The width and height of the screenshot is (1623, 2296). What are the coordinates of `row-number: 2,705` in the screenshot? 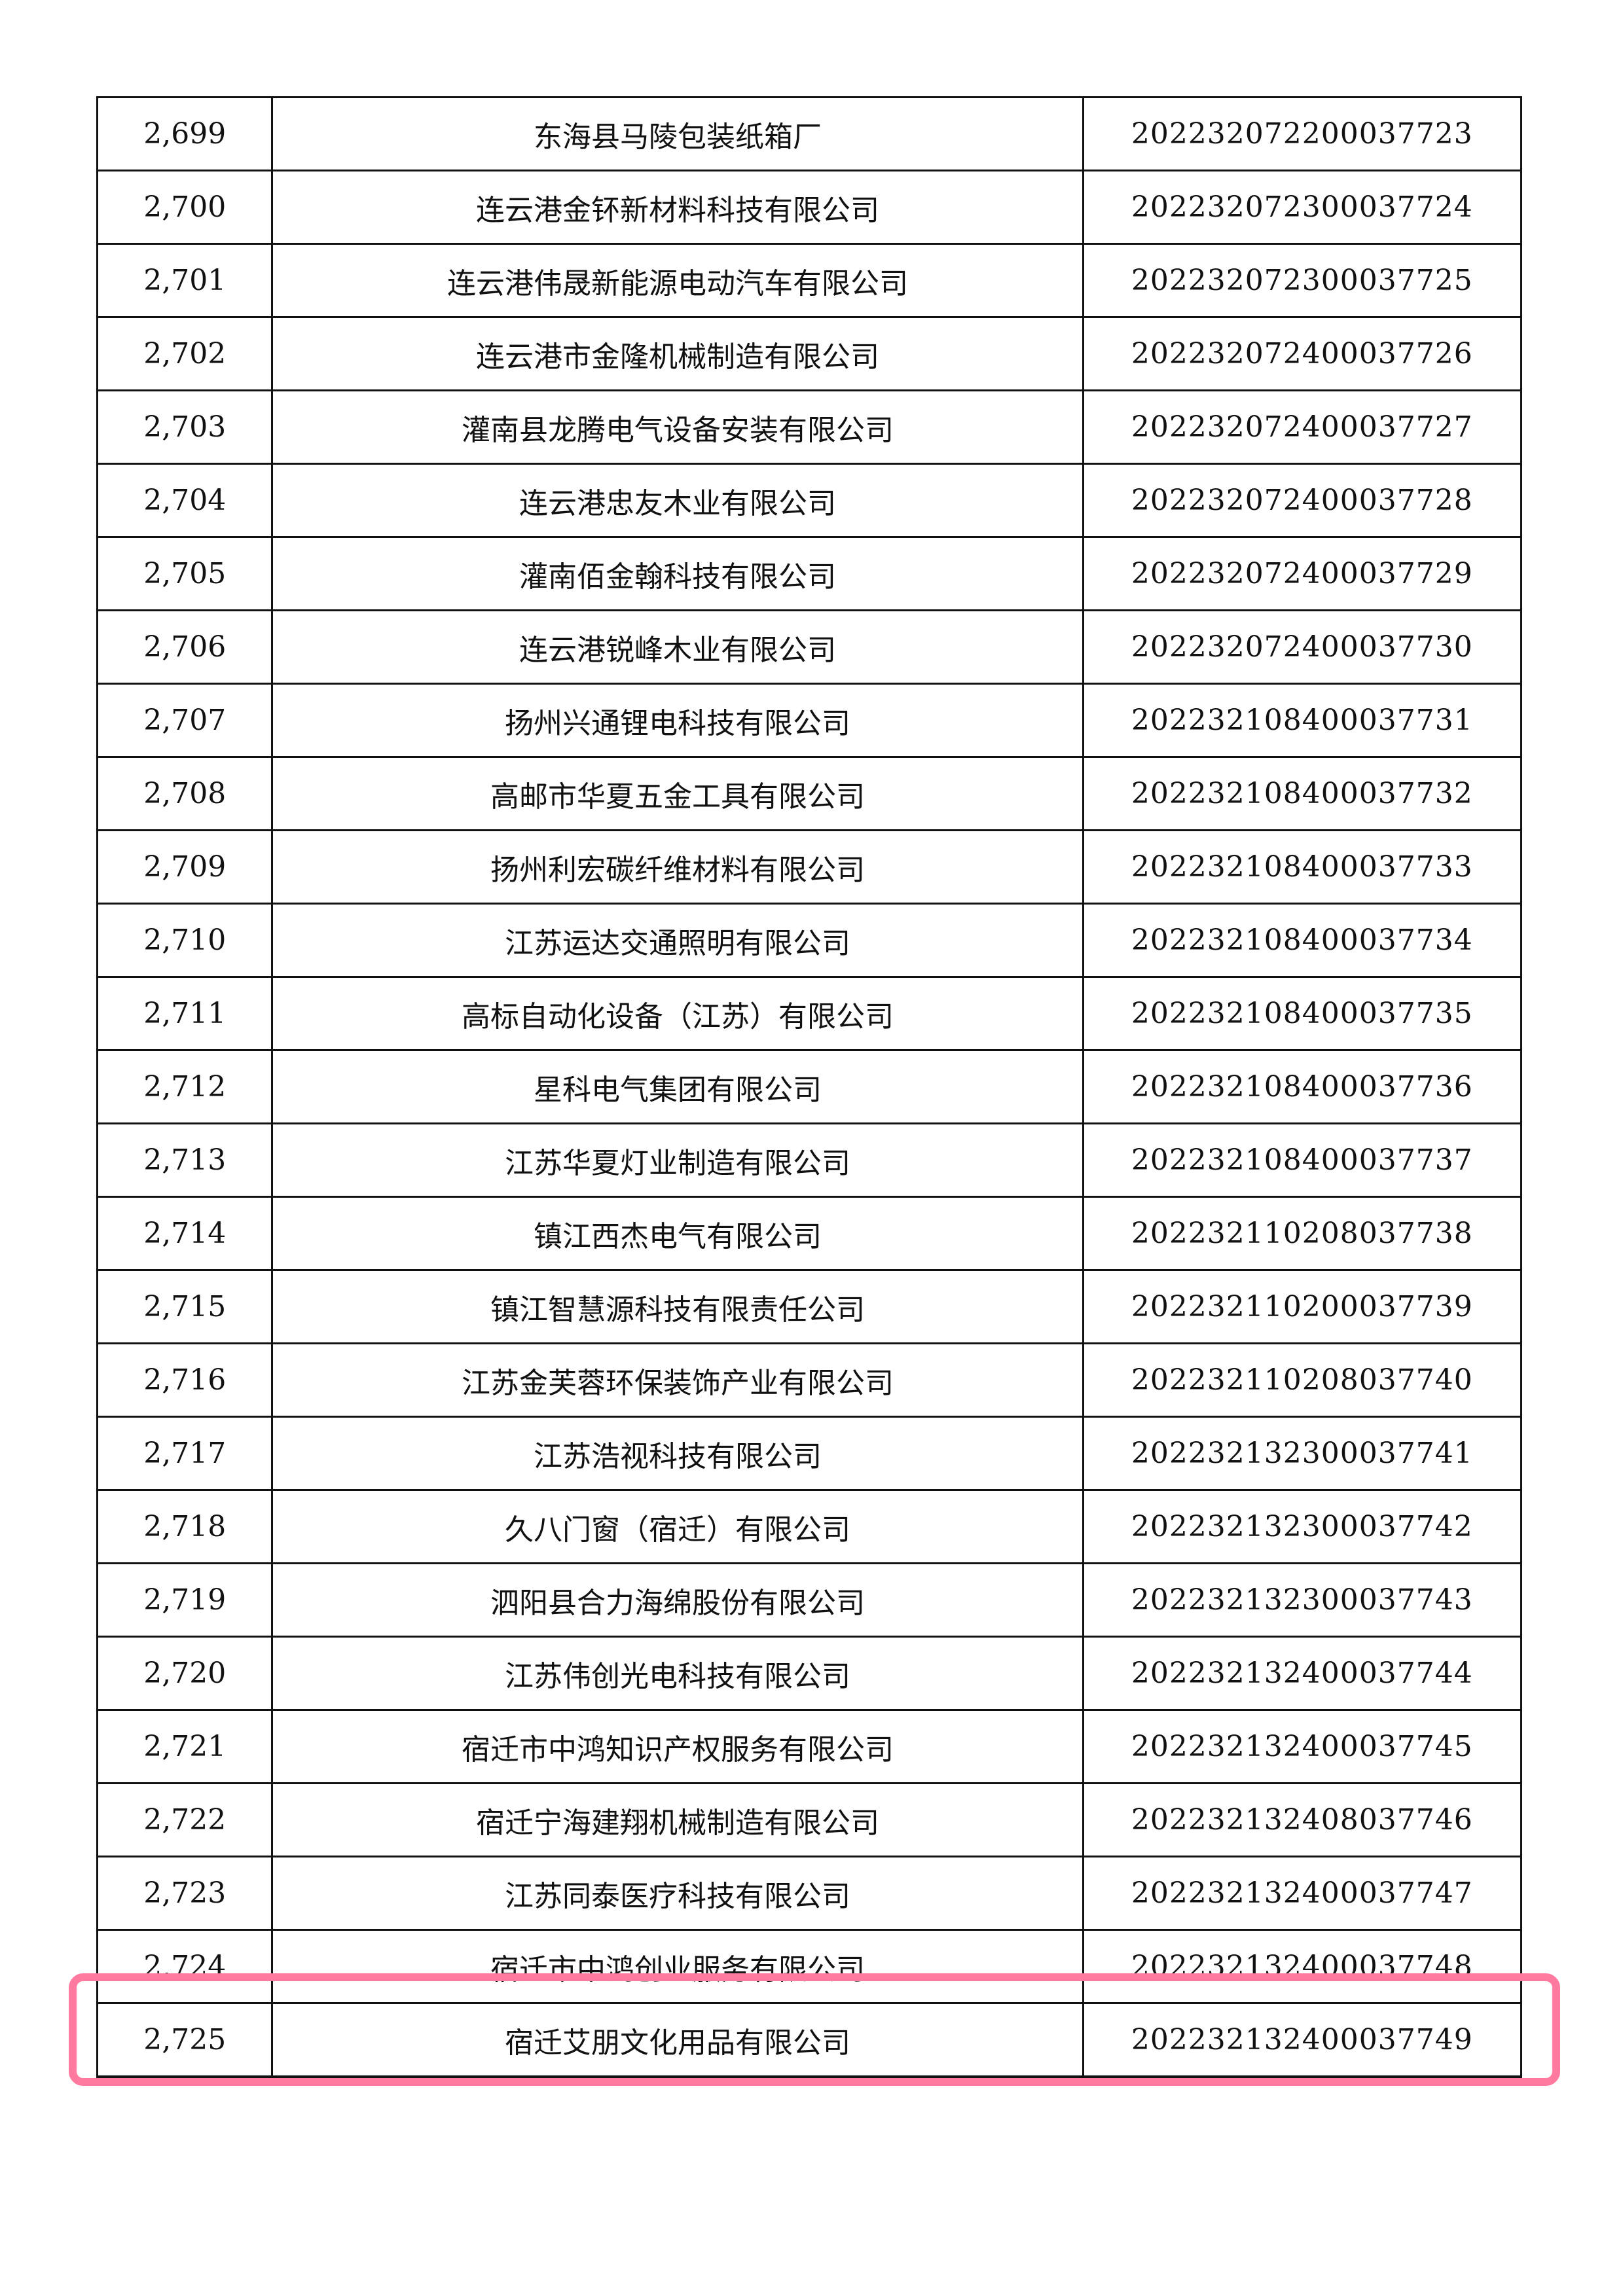 It's located at (185, 573).